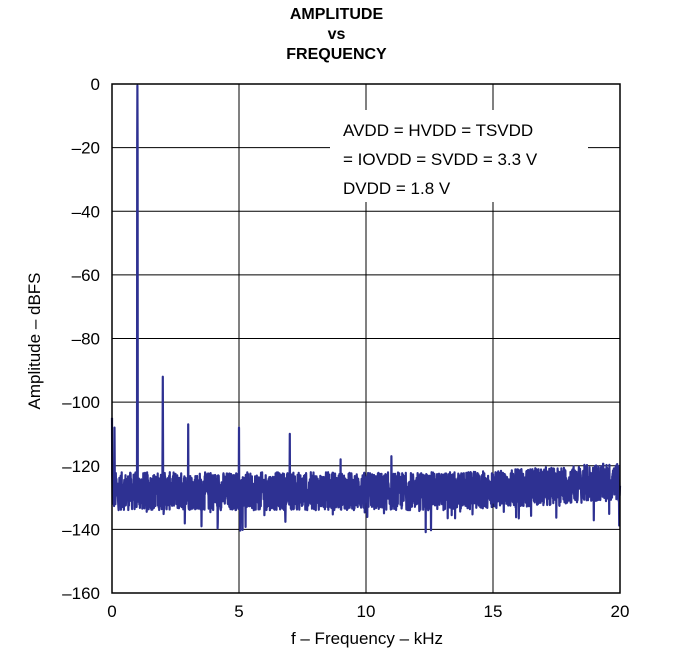 The height and width of the screenshot is (656, 673). I want to click on y-tick-label: –40, so click(86, 211).